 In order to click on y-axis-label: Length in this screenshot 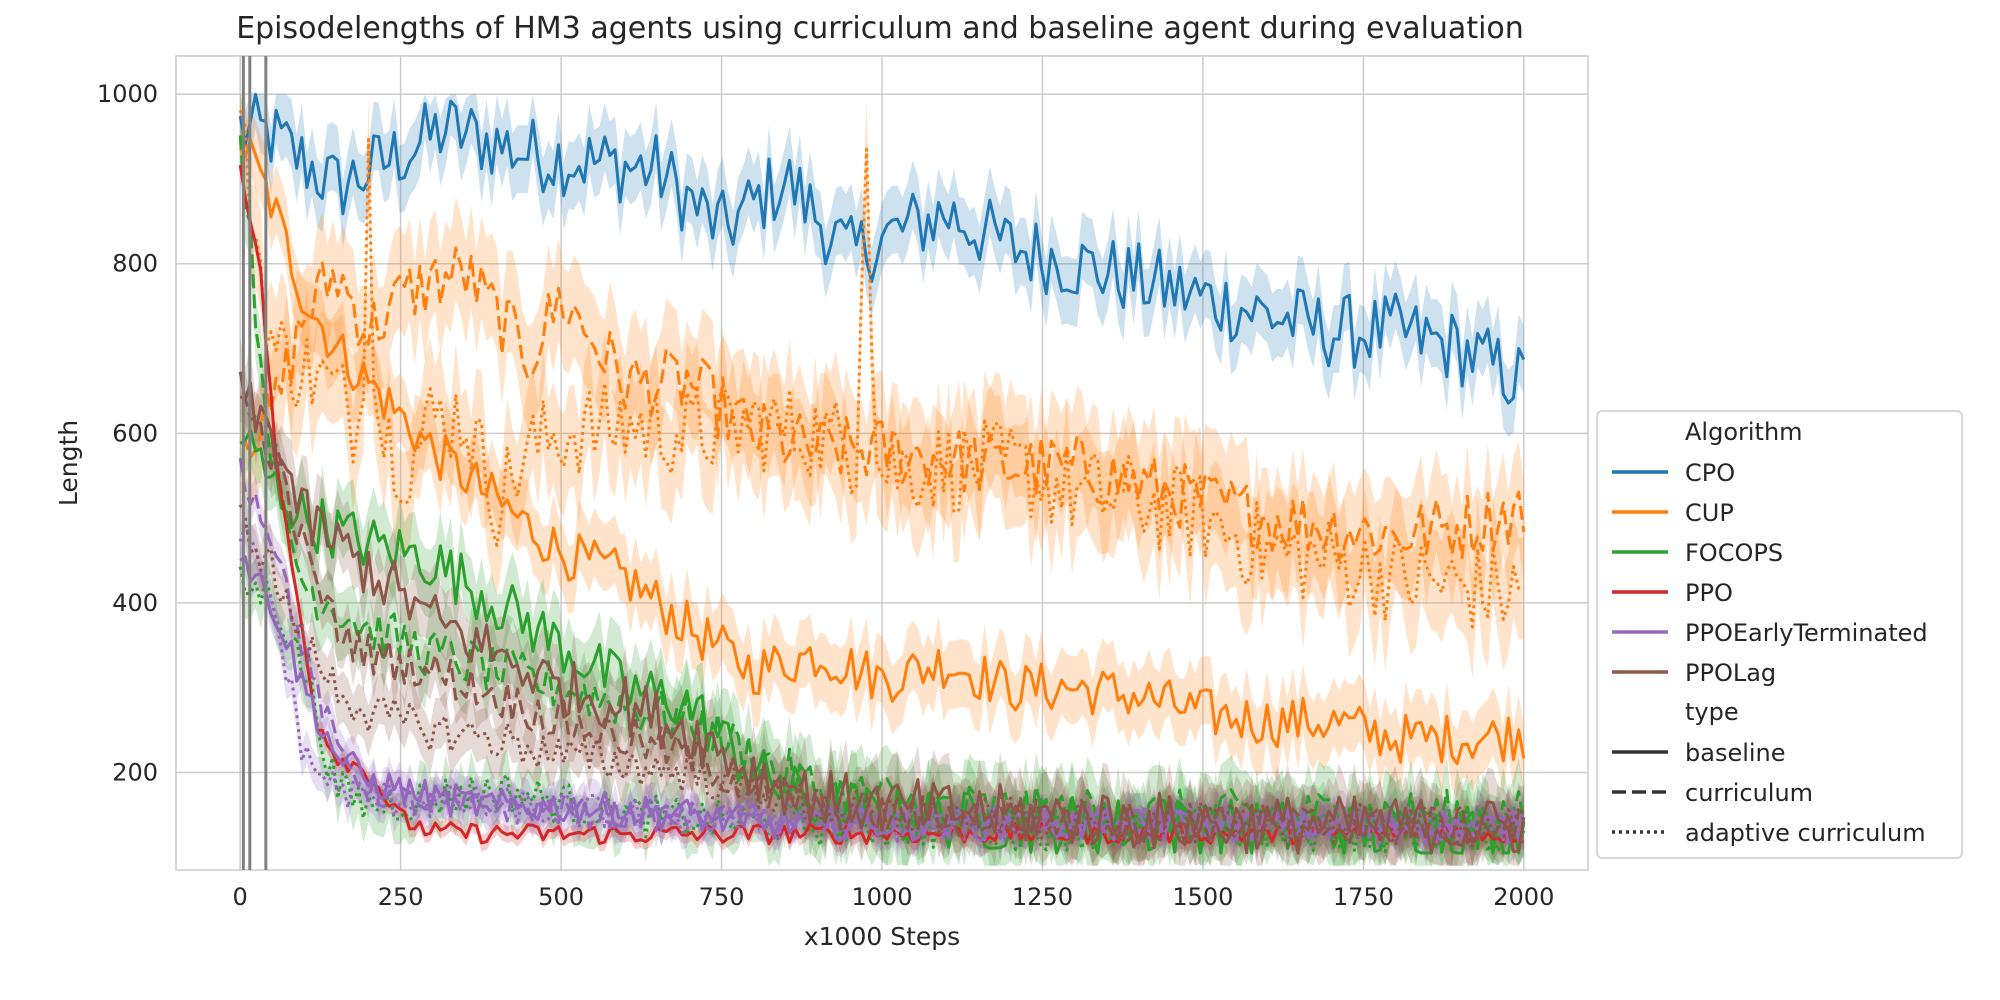, I will do `click(68, 463)`.